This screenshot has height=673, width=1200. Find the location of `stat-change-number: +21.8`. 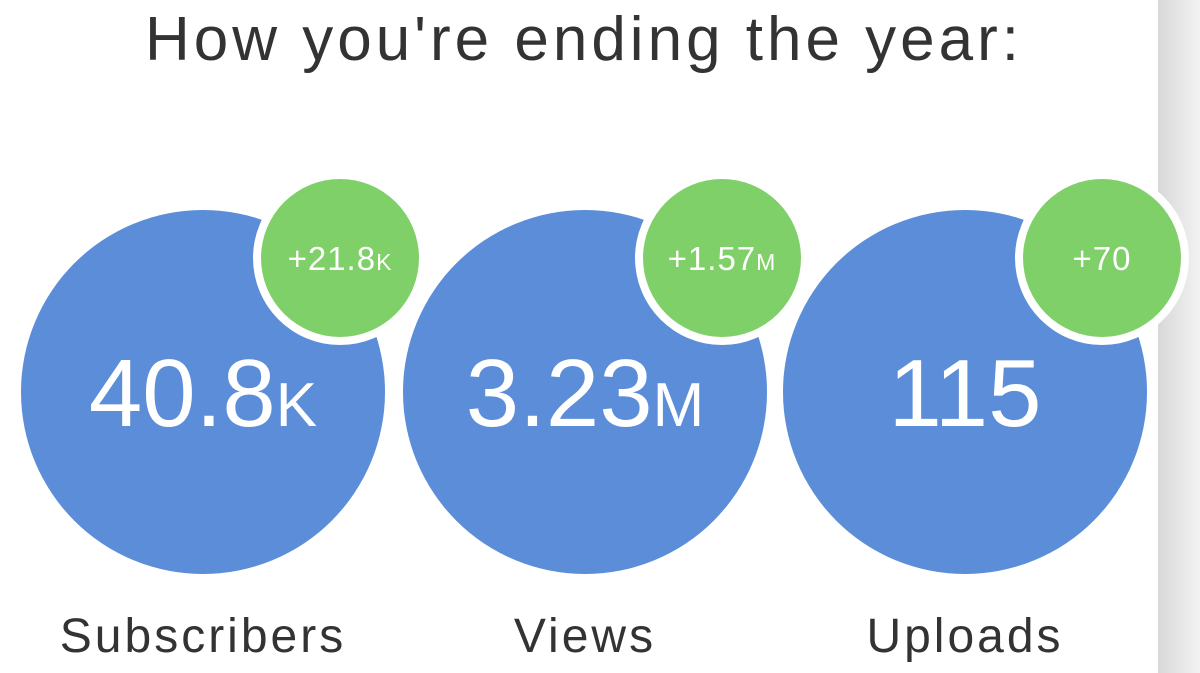

stat-change-number: +21.8 is located at coordinates (332, 258).